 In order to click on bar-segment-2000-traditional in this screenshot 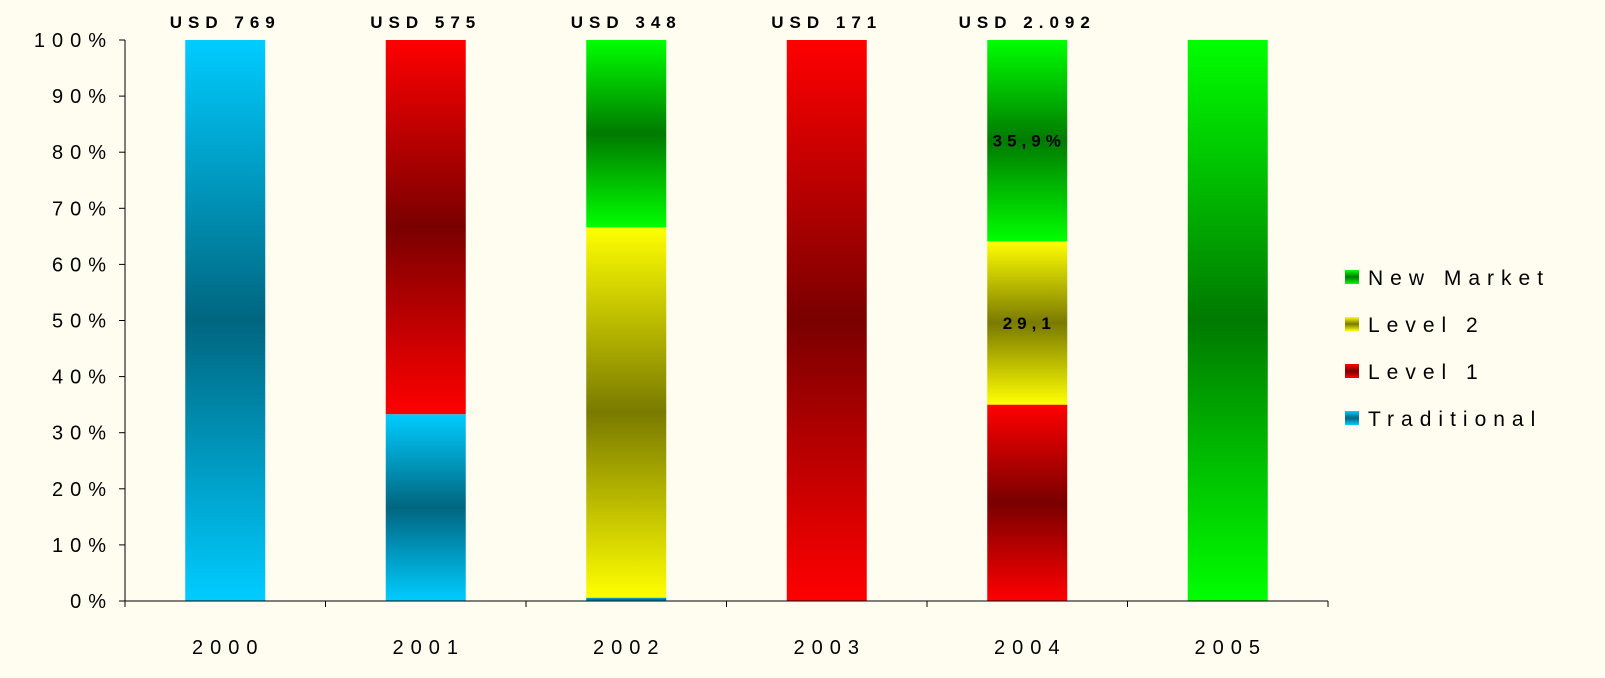, I will do `click(225, 320)`.